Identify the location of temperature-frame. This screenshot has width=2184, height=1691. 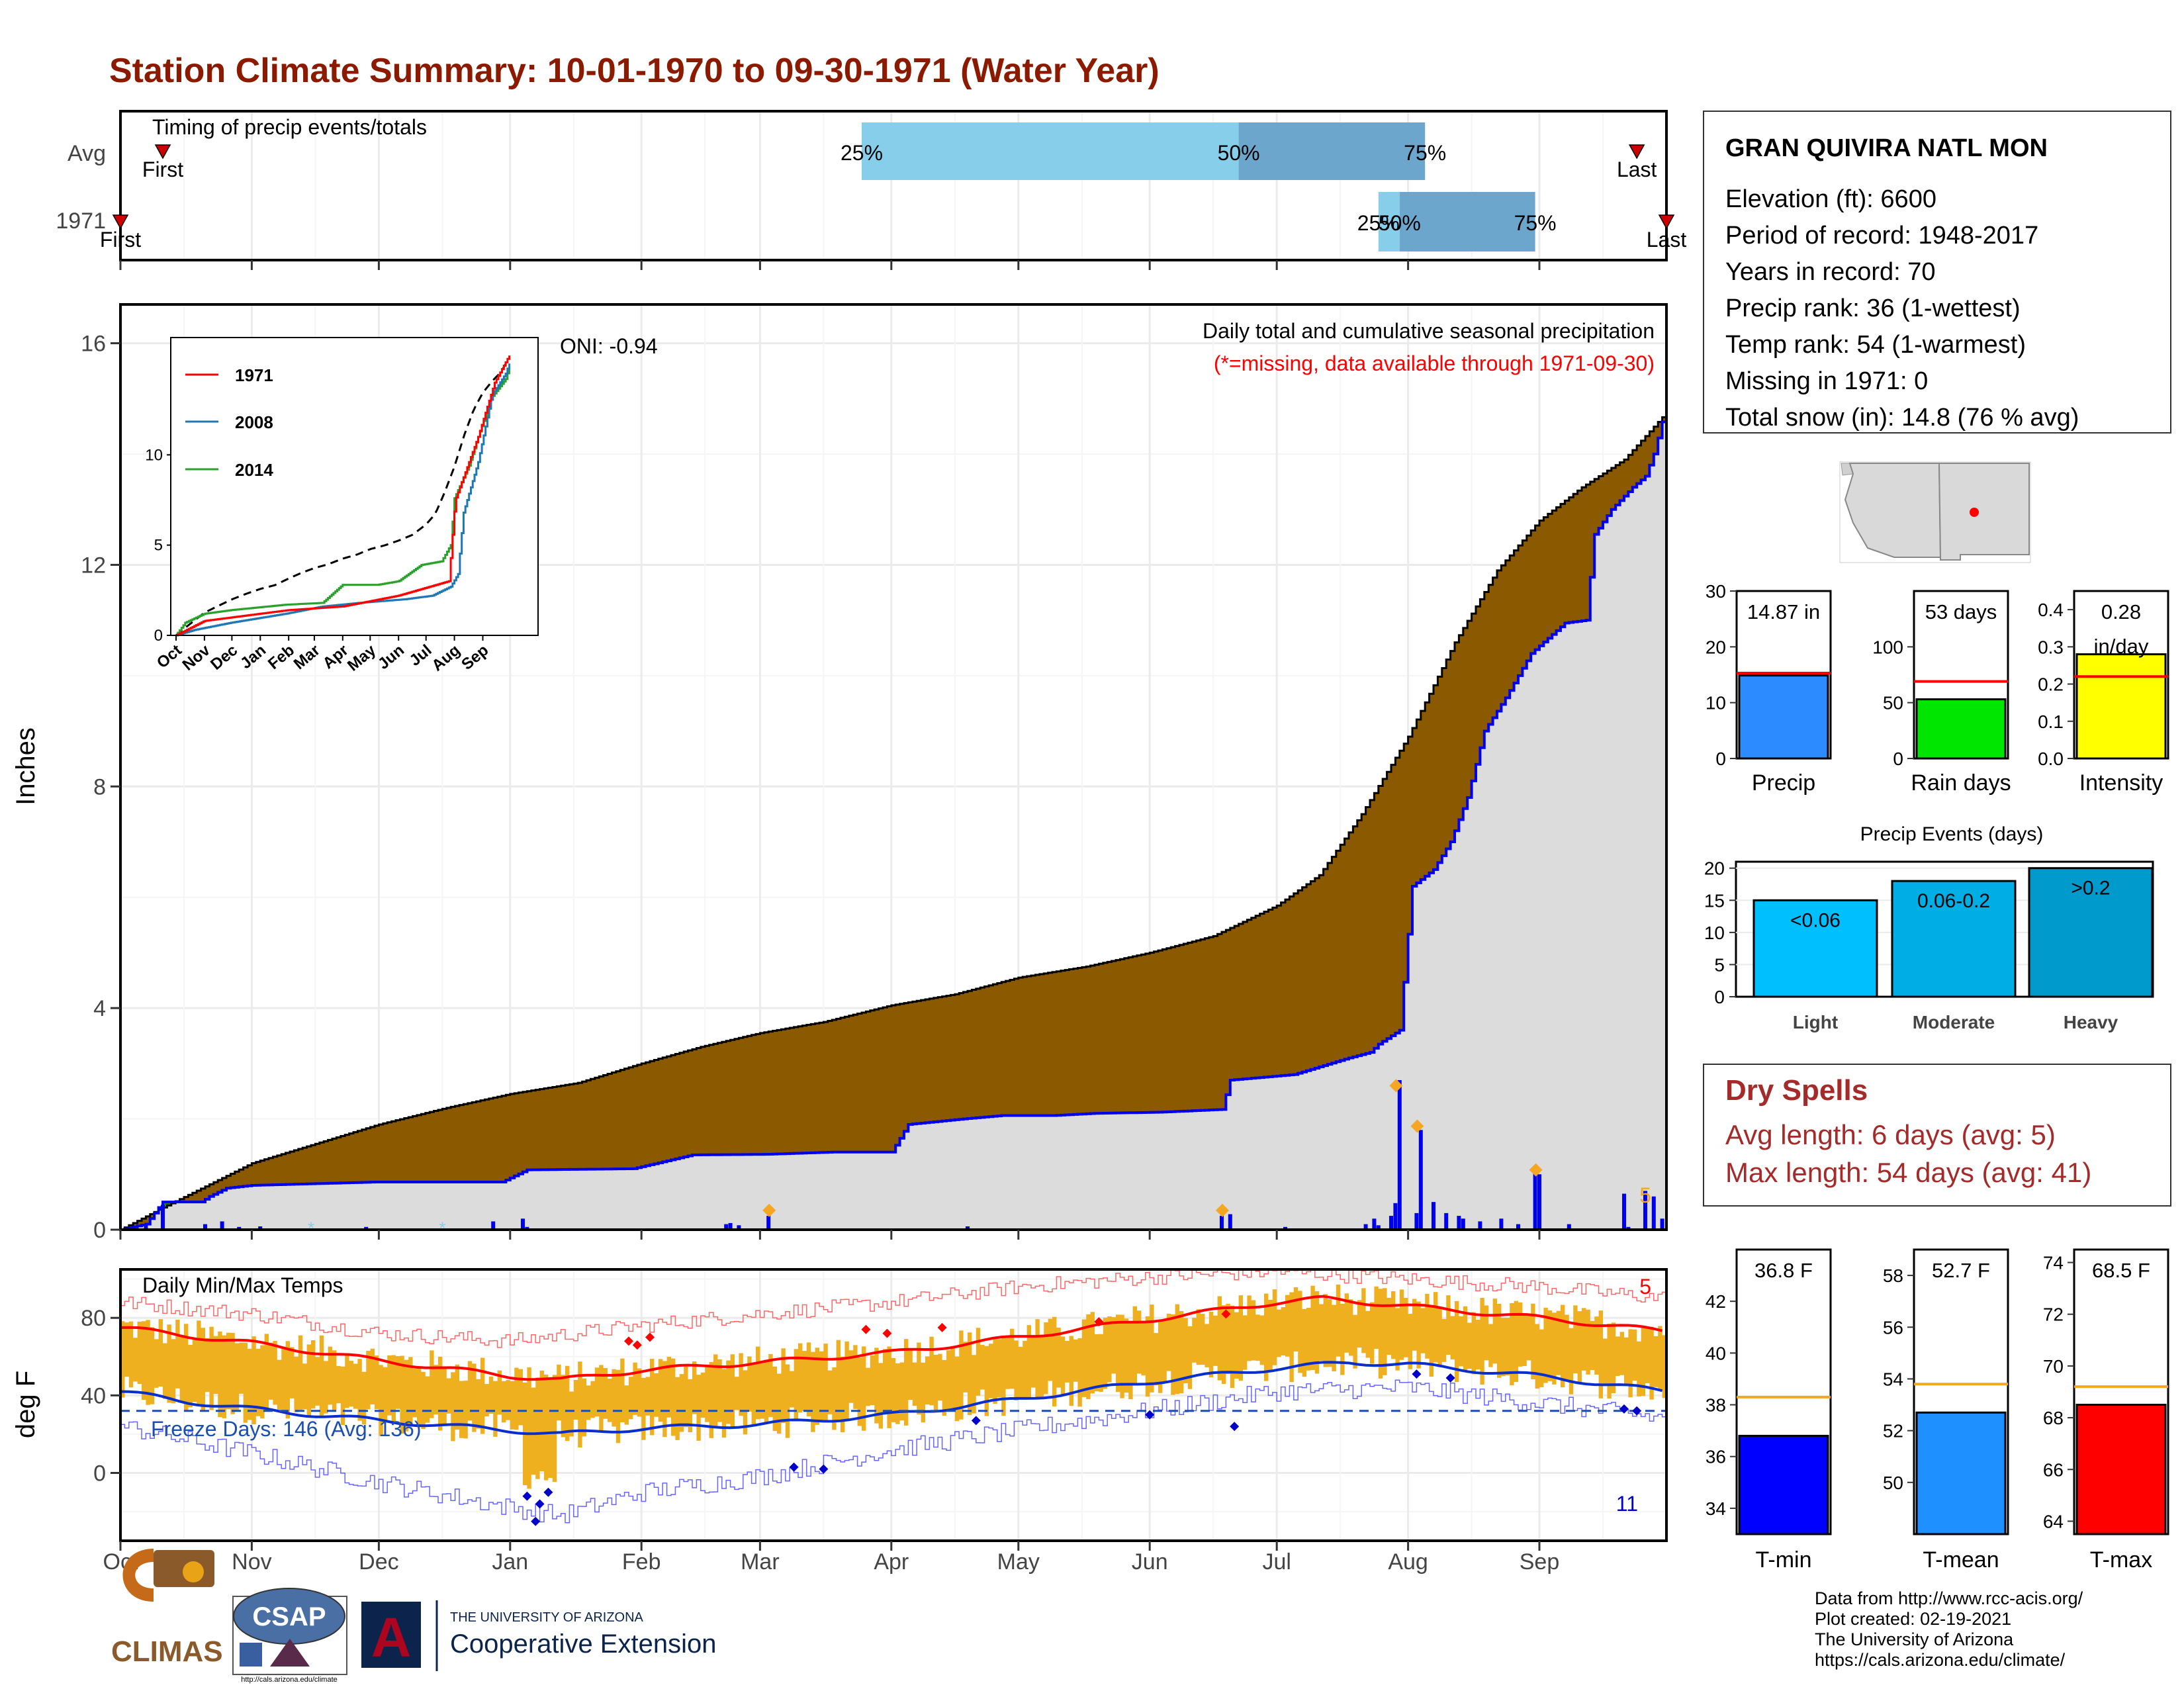
(893, 1405).